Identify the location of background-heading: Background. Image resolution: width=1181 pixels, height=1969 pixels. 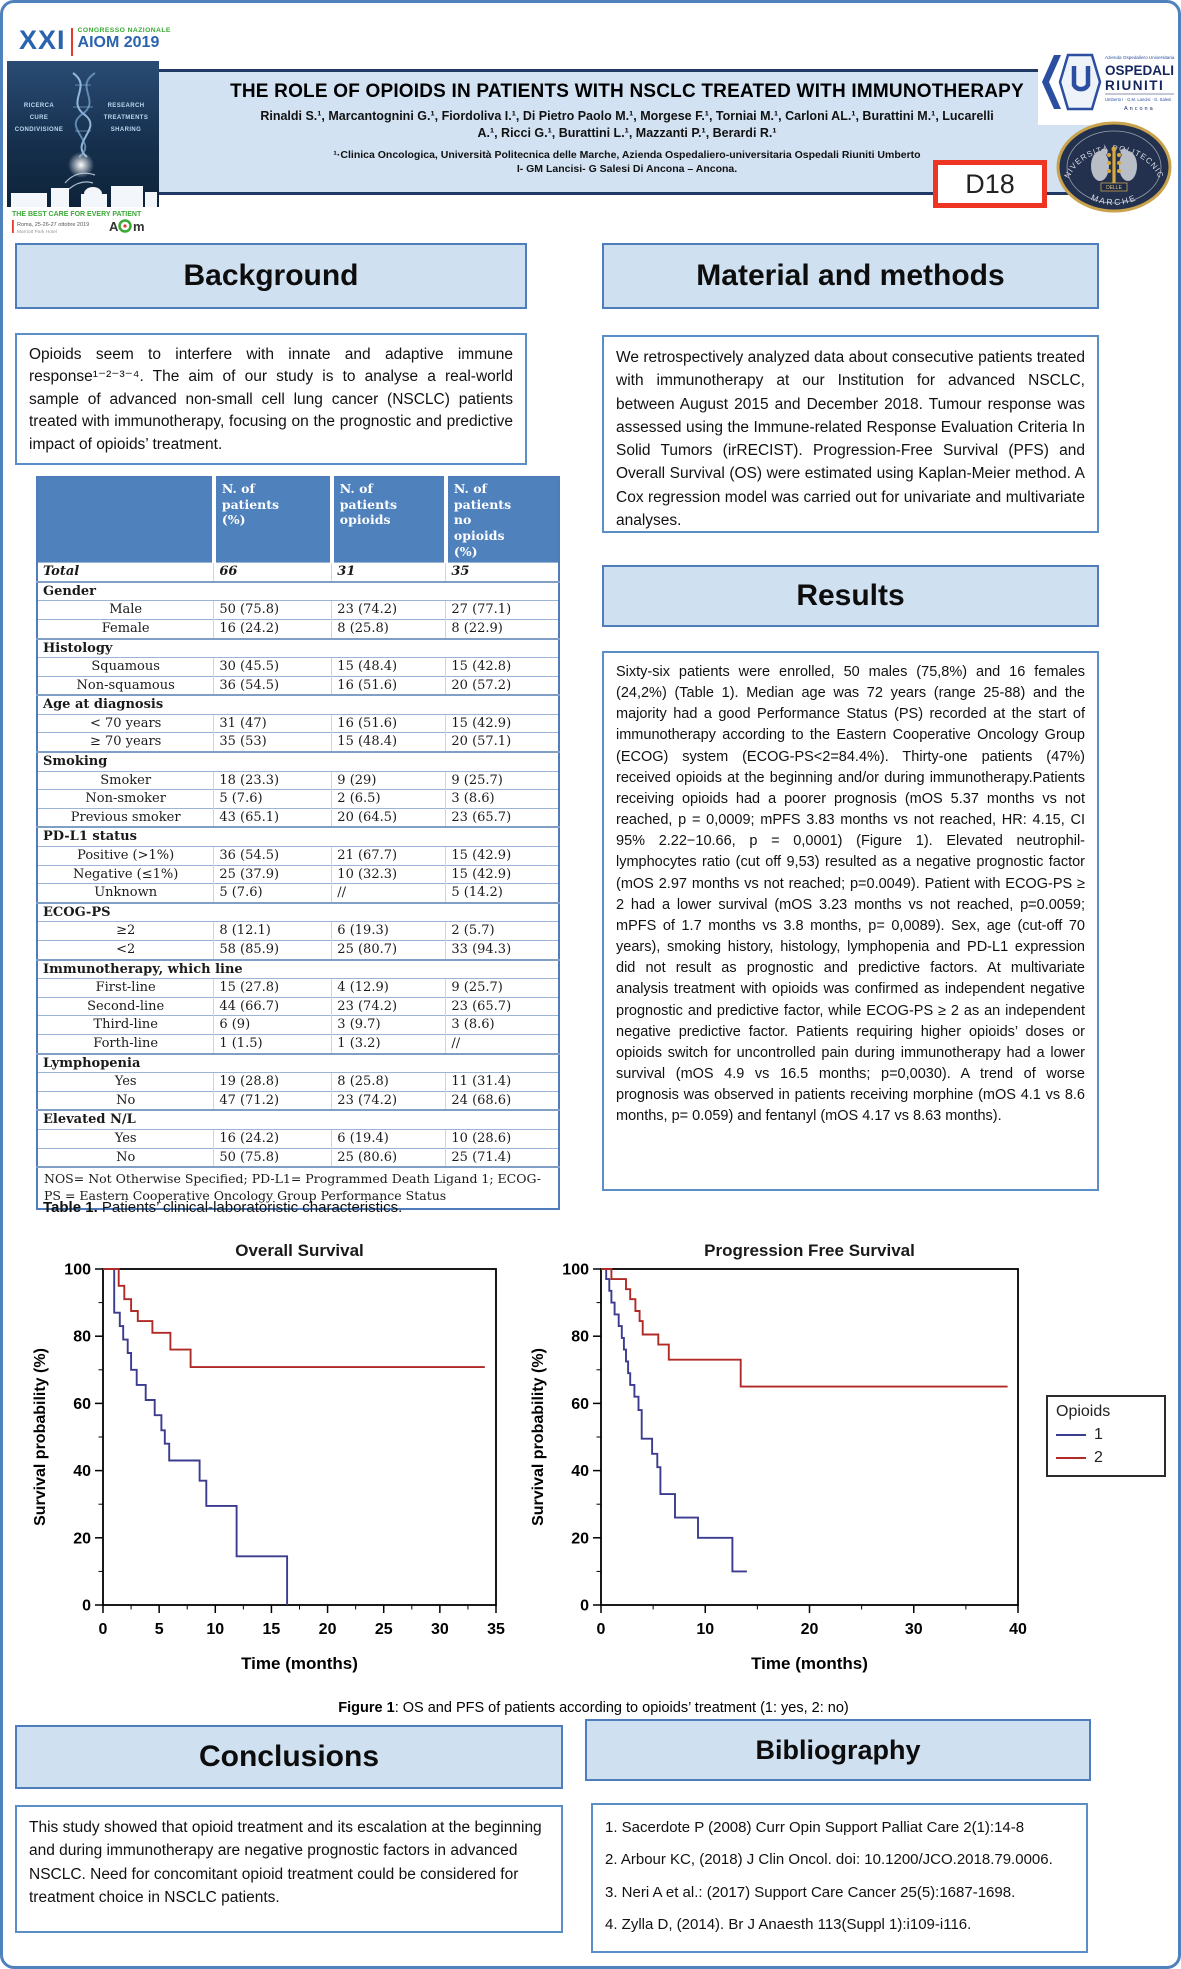
(271, 276).